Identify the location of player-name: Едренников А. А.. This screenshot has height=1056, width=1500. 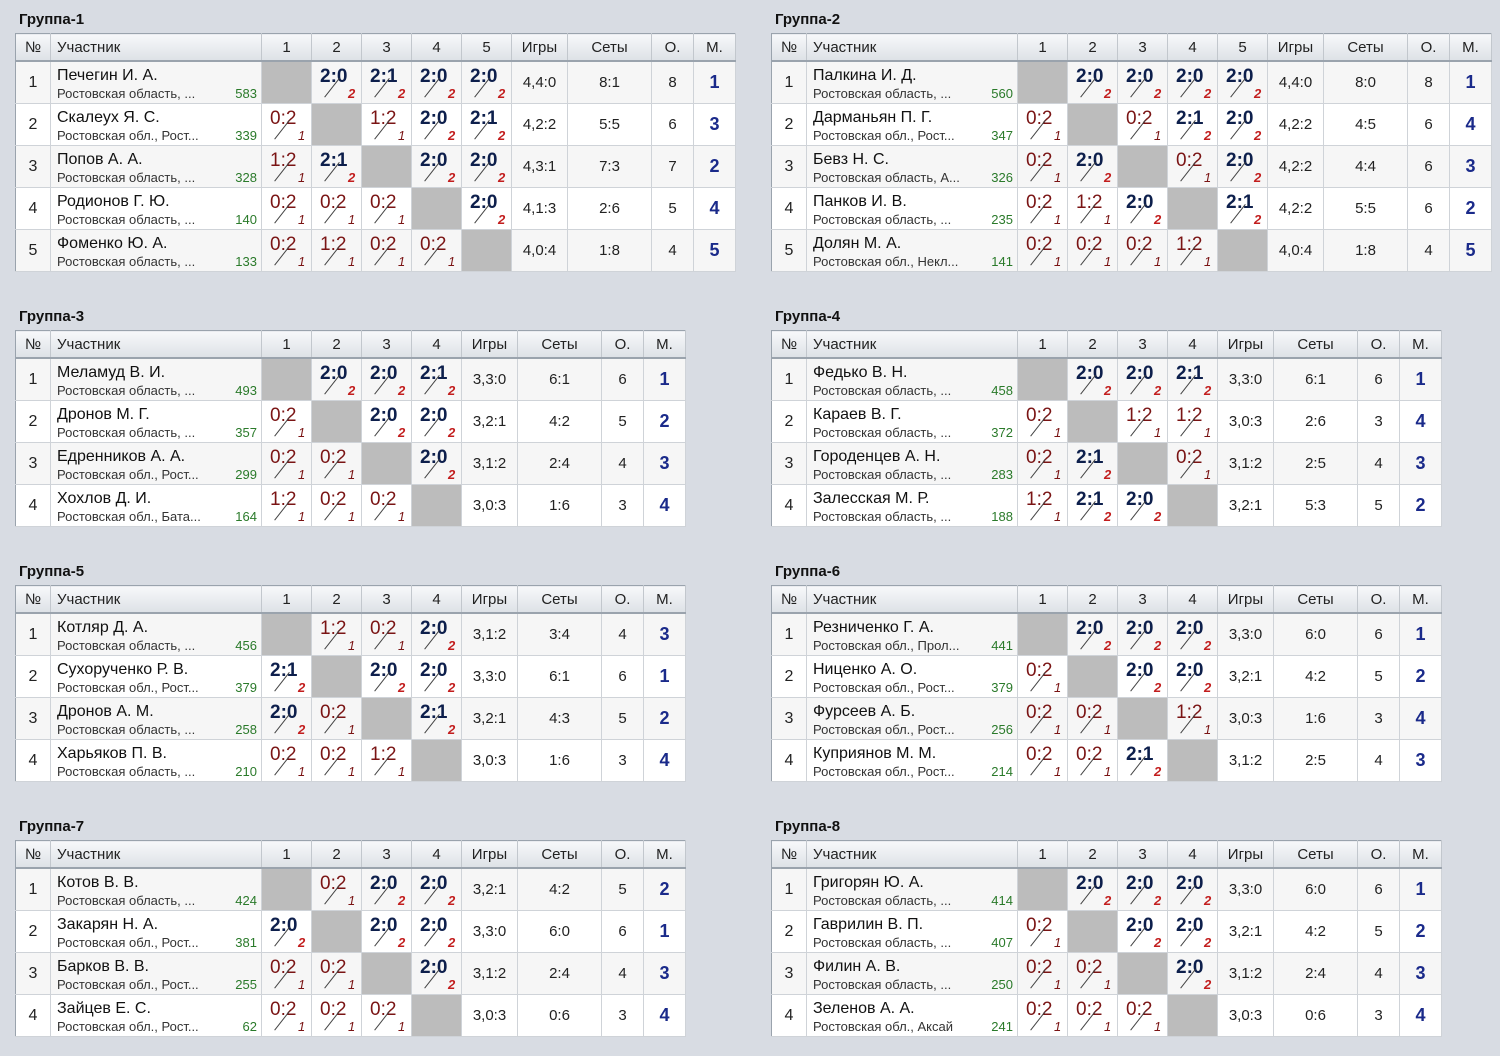
(121, 456).